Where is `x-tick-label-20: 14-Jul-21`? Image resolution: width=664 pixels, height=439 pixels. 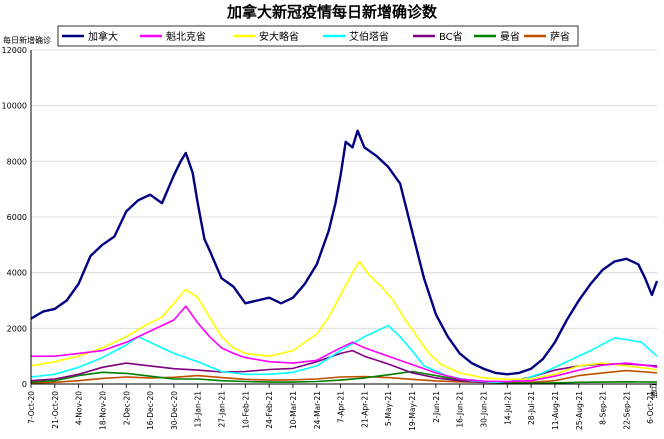
x-tick-label-20: 14-Jul-21 is located at coordinates (507, 408).